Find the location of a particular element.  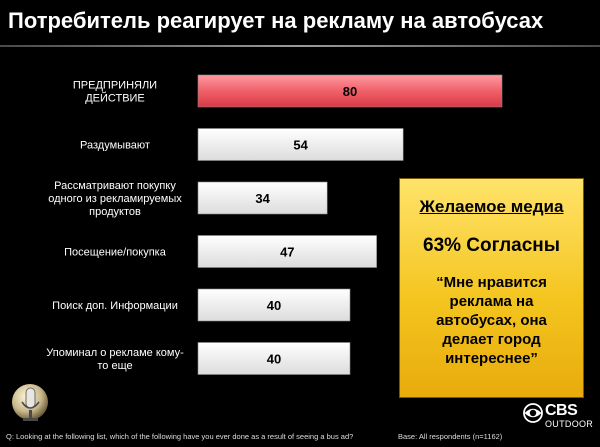

category-label: Упоминал о рекламе кому-то еще is located at coordinates (115, 359).